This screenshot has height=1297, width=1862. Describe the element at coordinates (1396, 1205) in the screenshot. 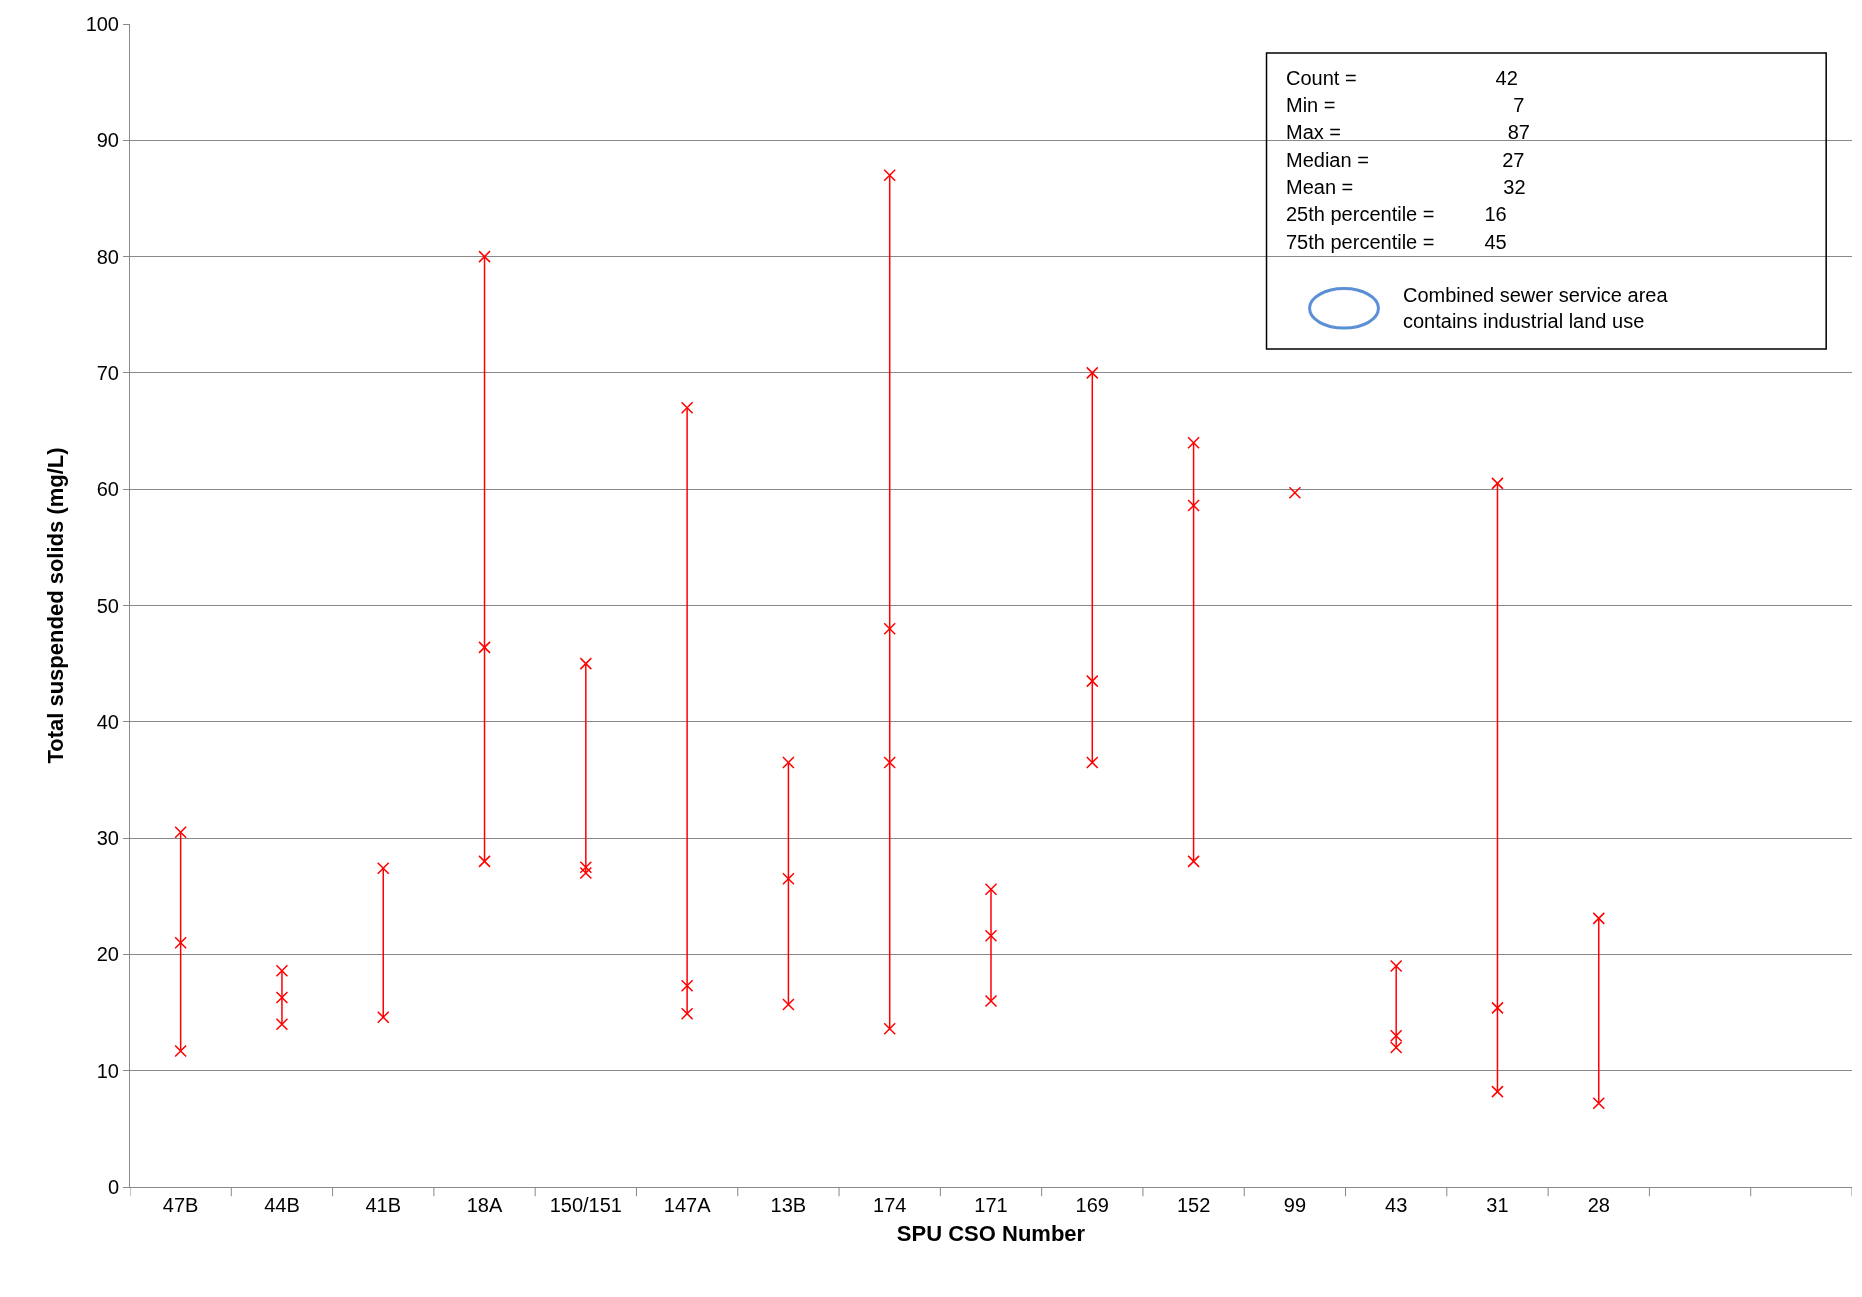

I see `x-tick-label: 43` at that location.